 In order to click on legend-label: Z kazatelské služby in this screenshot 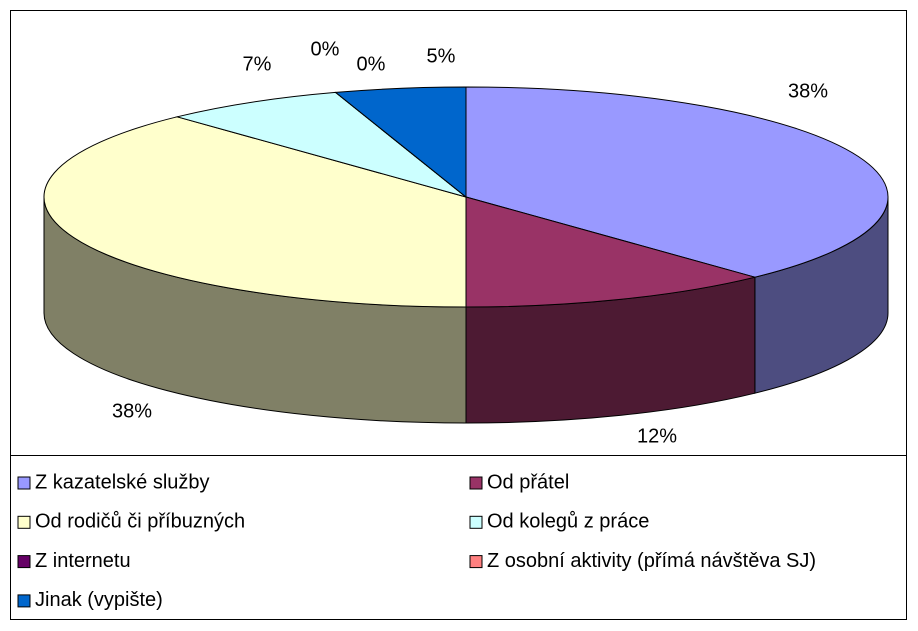, I will do `click(122, 482)`.